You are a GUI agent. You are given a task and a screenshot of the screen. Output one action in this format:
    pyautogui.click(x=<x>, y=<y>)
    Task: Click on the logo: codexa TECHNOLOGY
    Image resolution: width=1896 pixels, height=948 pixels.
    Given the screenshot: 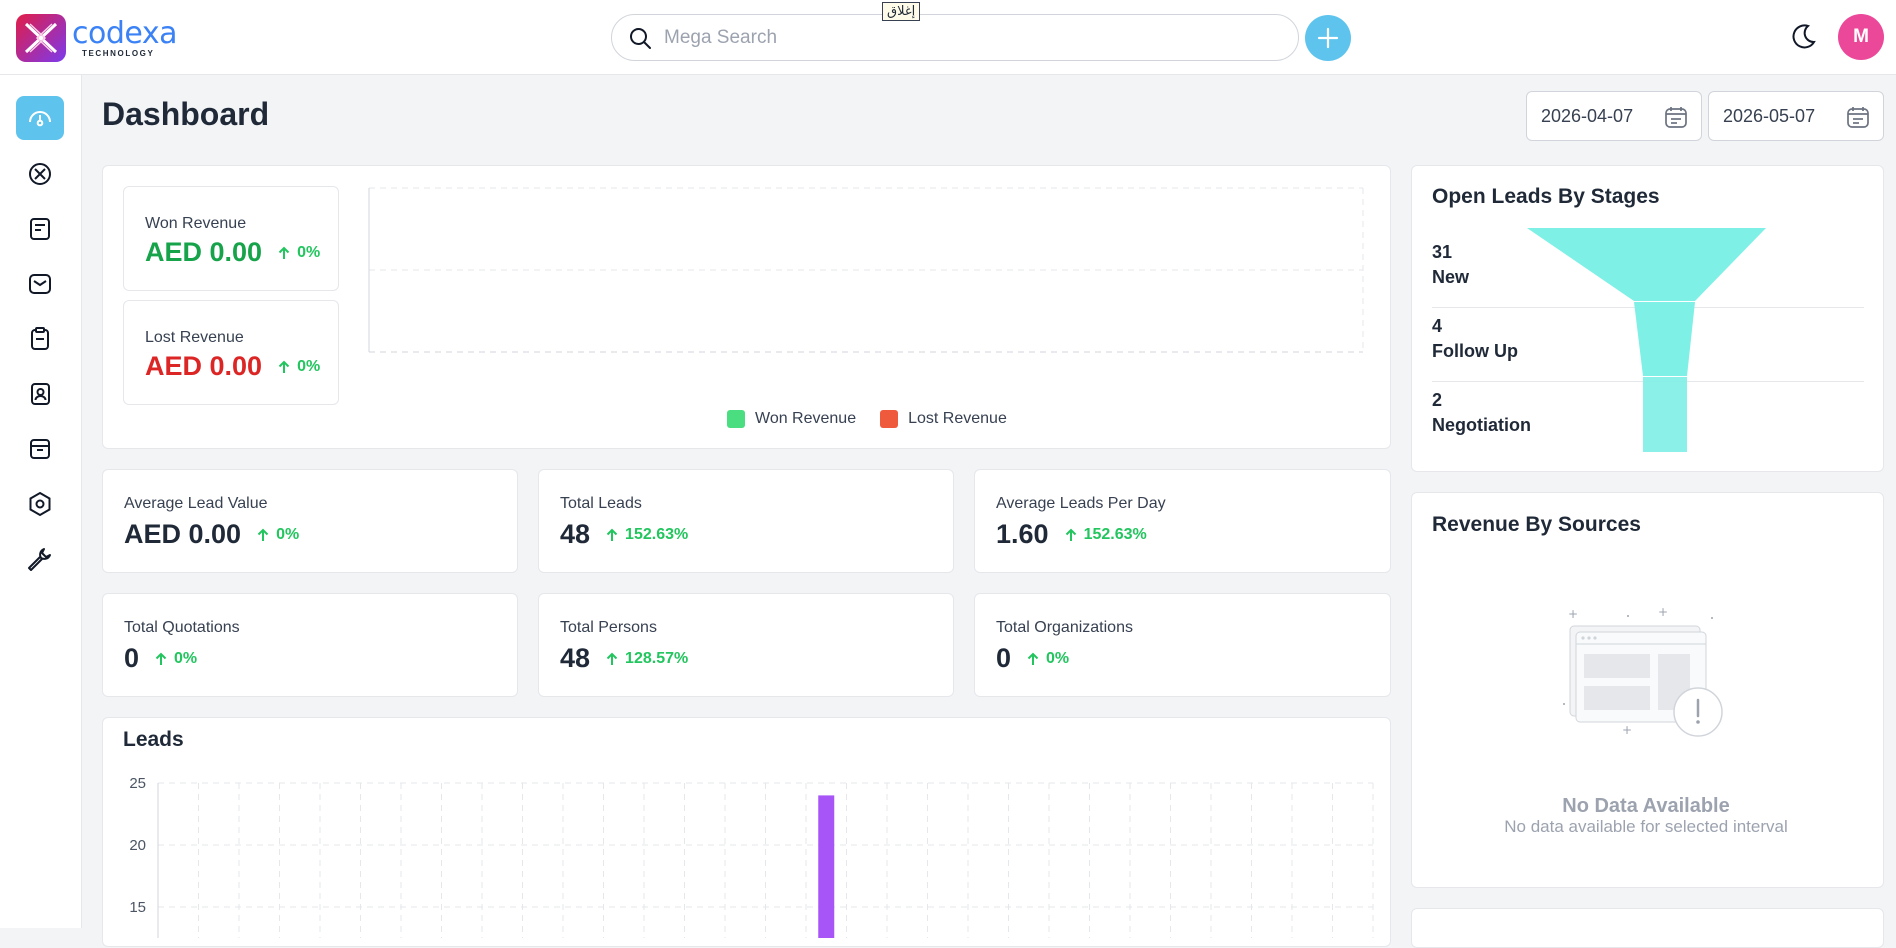 What is the action you would take?
    pyautogui.click(x=96, y=38)
    